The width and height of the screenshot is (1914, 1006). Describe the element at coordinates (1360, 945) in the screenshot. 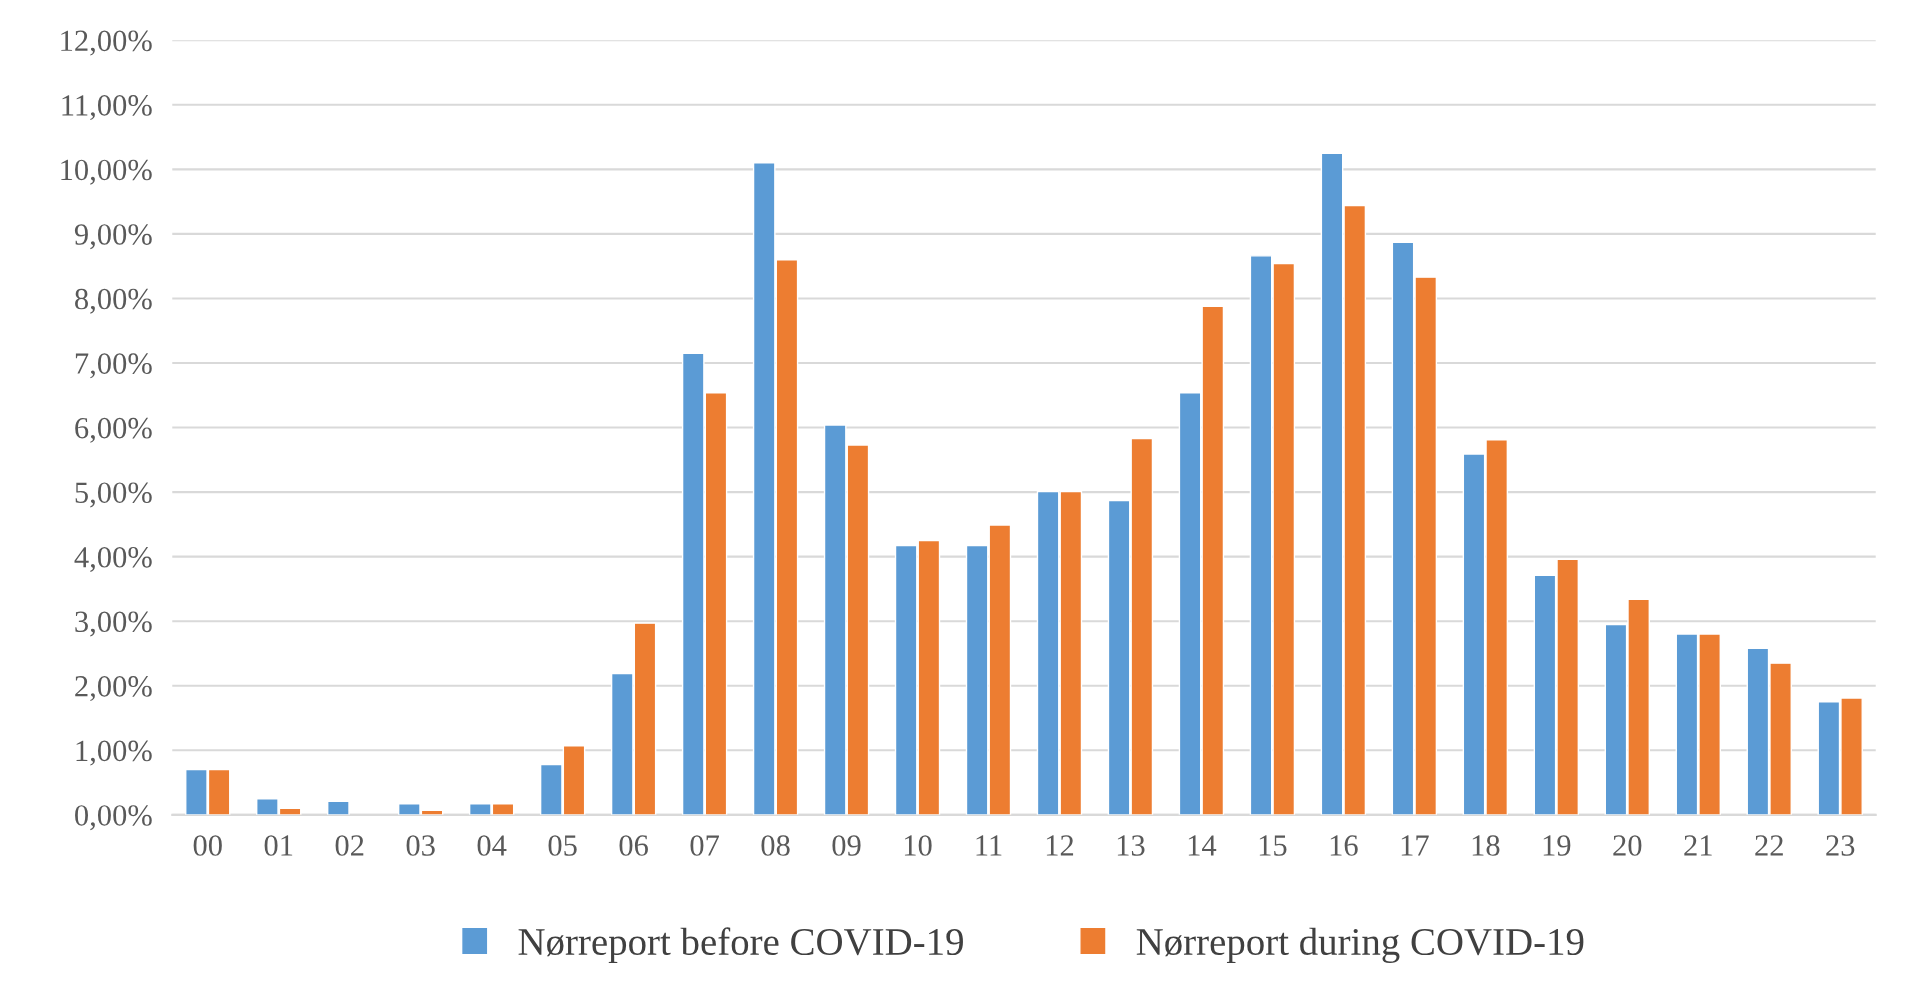

I see `legend-label: Nørreport during COVID-19` at that location.